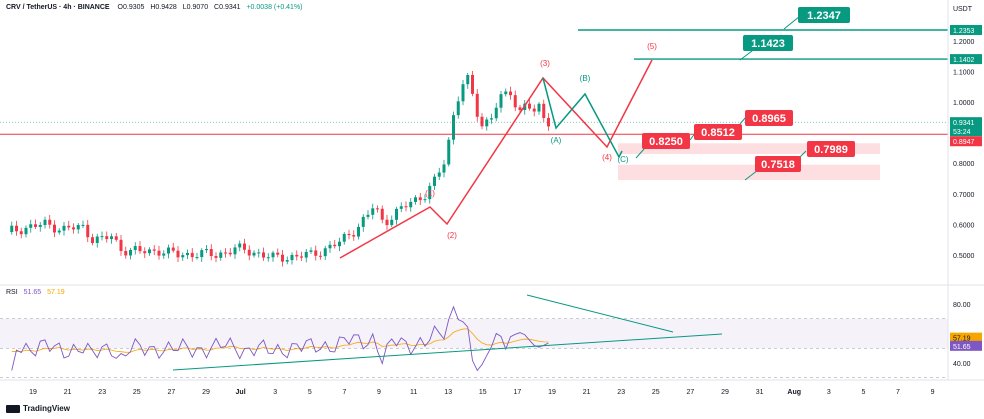  I want to click on rsi-tick-label: 80.00, so click(962, 305).